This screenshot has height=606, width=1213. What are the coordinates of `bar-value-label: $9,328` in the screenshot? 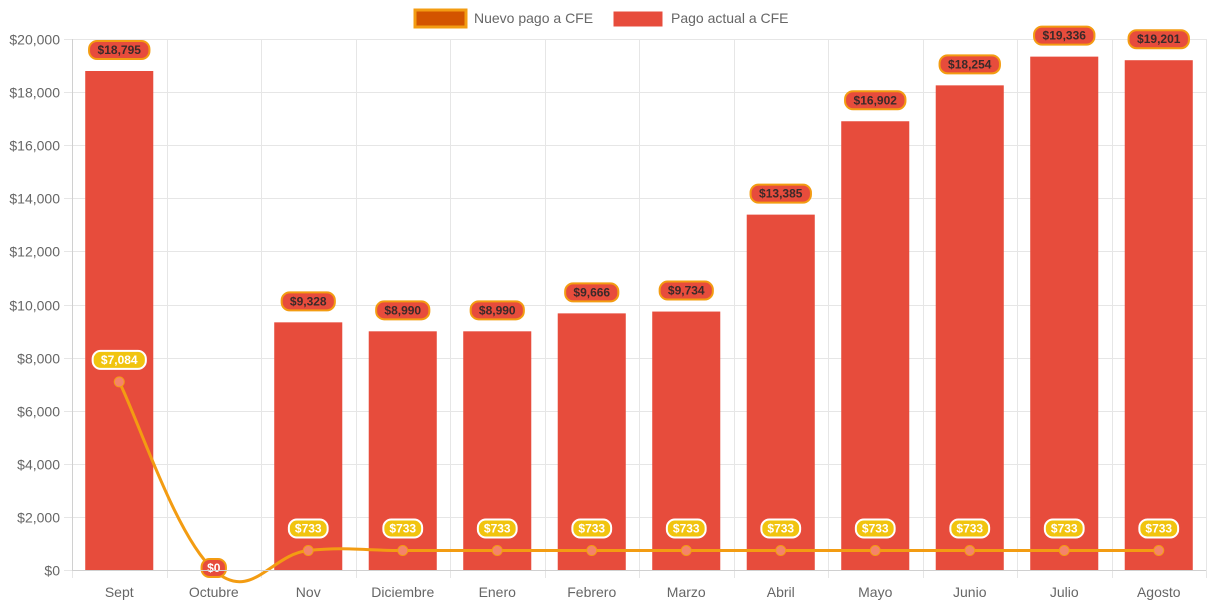 It's located at (308, 301).